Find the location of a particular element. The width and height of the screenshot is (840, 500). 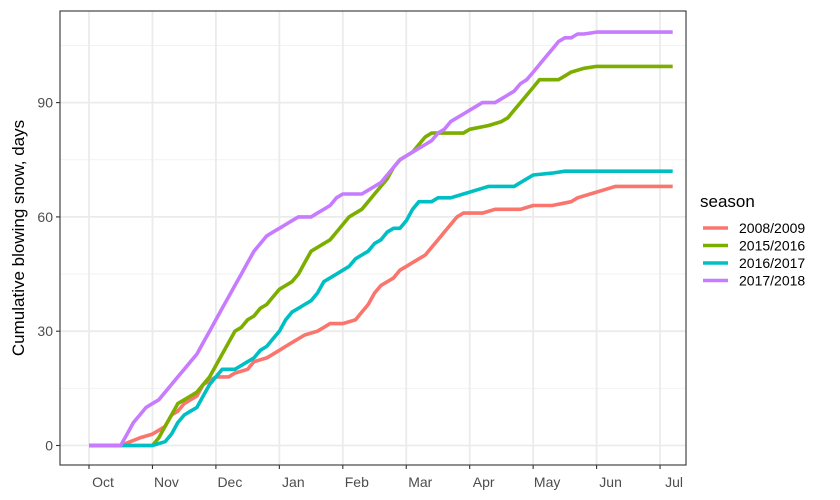

x-tick-label: Mar is located at coordinates (420, 482).